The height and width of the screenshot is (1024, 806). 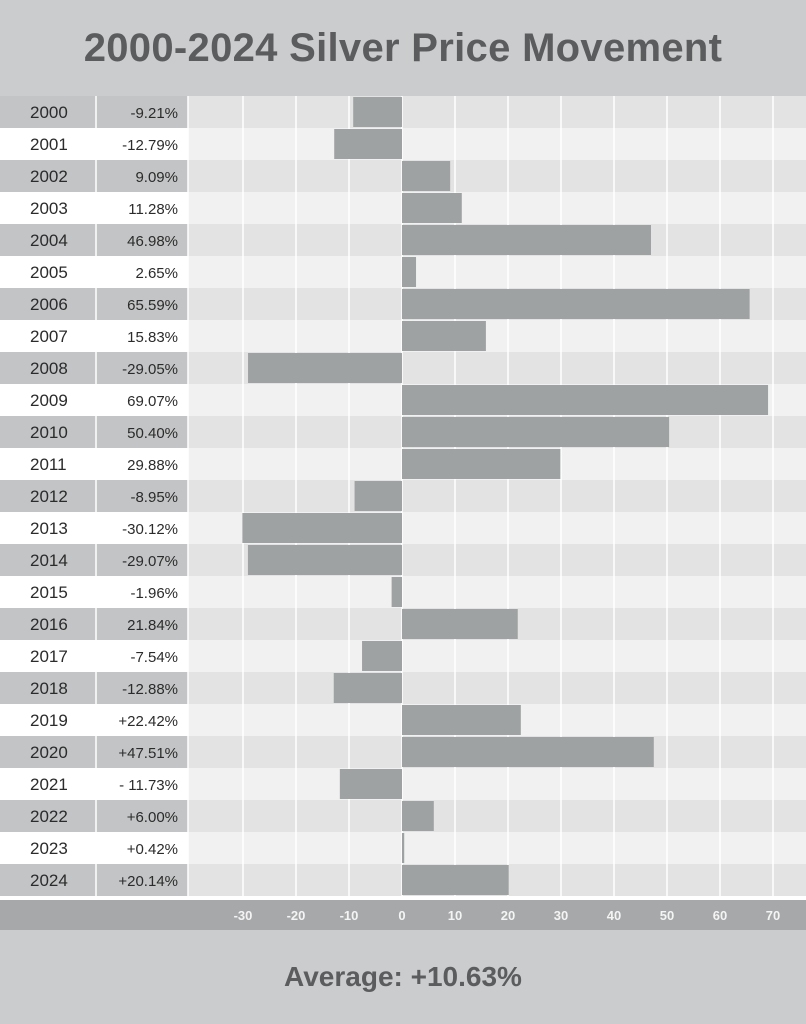 I want to click on value-label: +22.42%, so click(x=148, y=721).